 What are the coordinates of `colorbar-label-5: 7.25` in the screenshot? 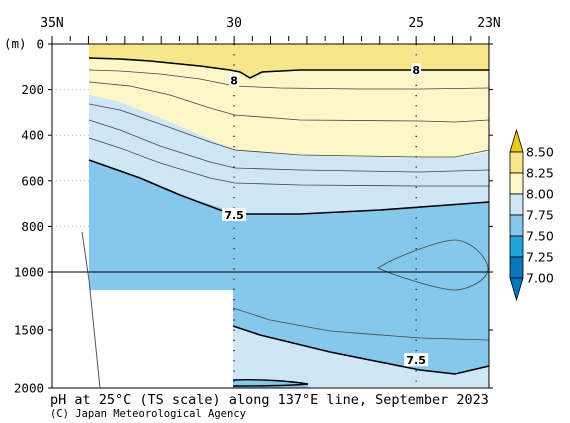 It's located at (540, 257).